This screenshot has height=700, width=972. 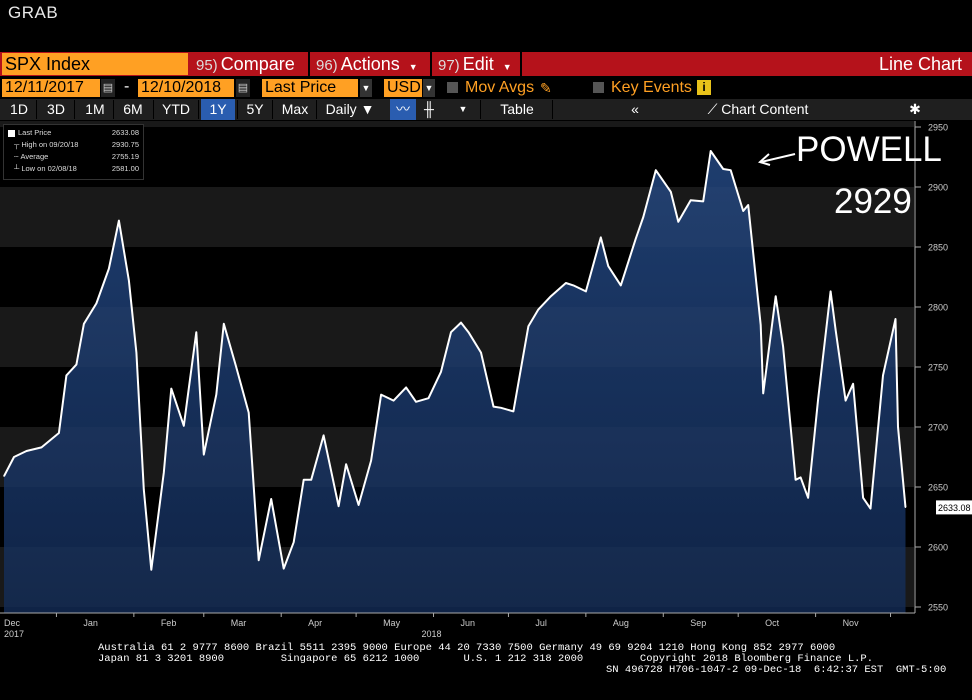 I want to click on y-tick-label: 2950, so click(x=938, y=128).